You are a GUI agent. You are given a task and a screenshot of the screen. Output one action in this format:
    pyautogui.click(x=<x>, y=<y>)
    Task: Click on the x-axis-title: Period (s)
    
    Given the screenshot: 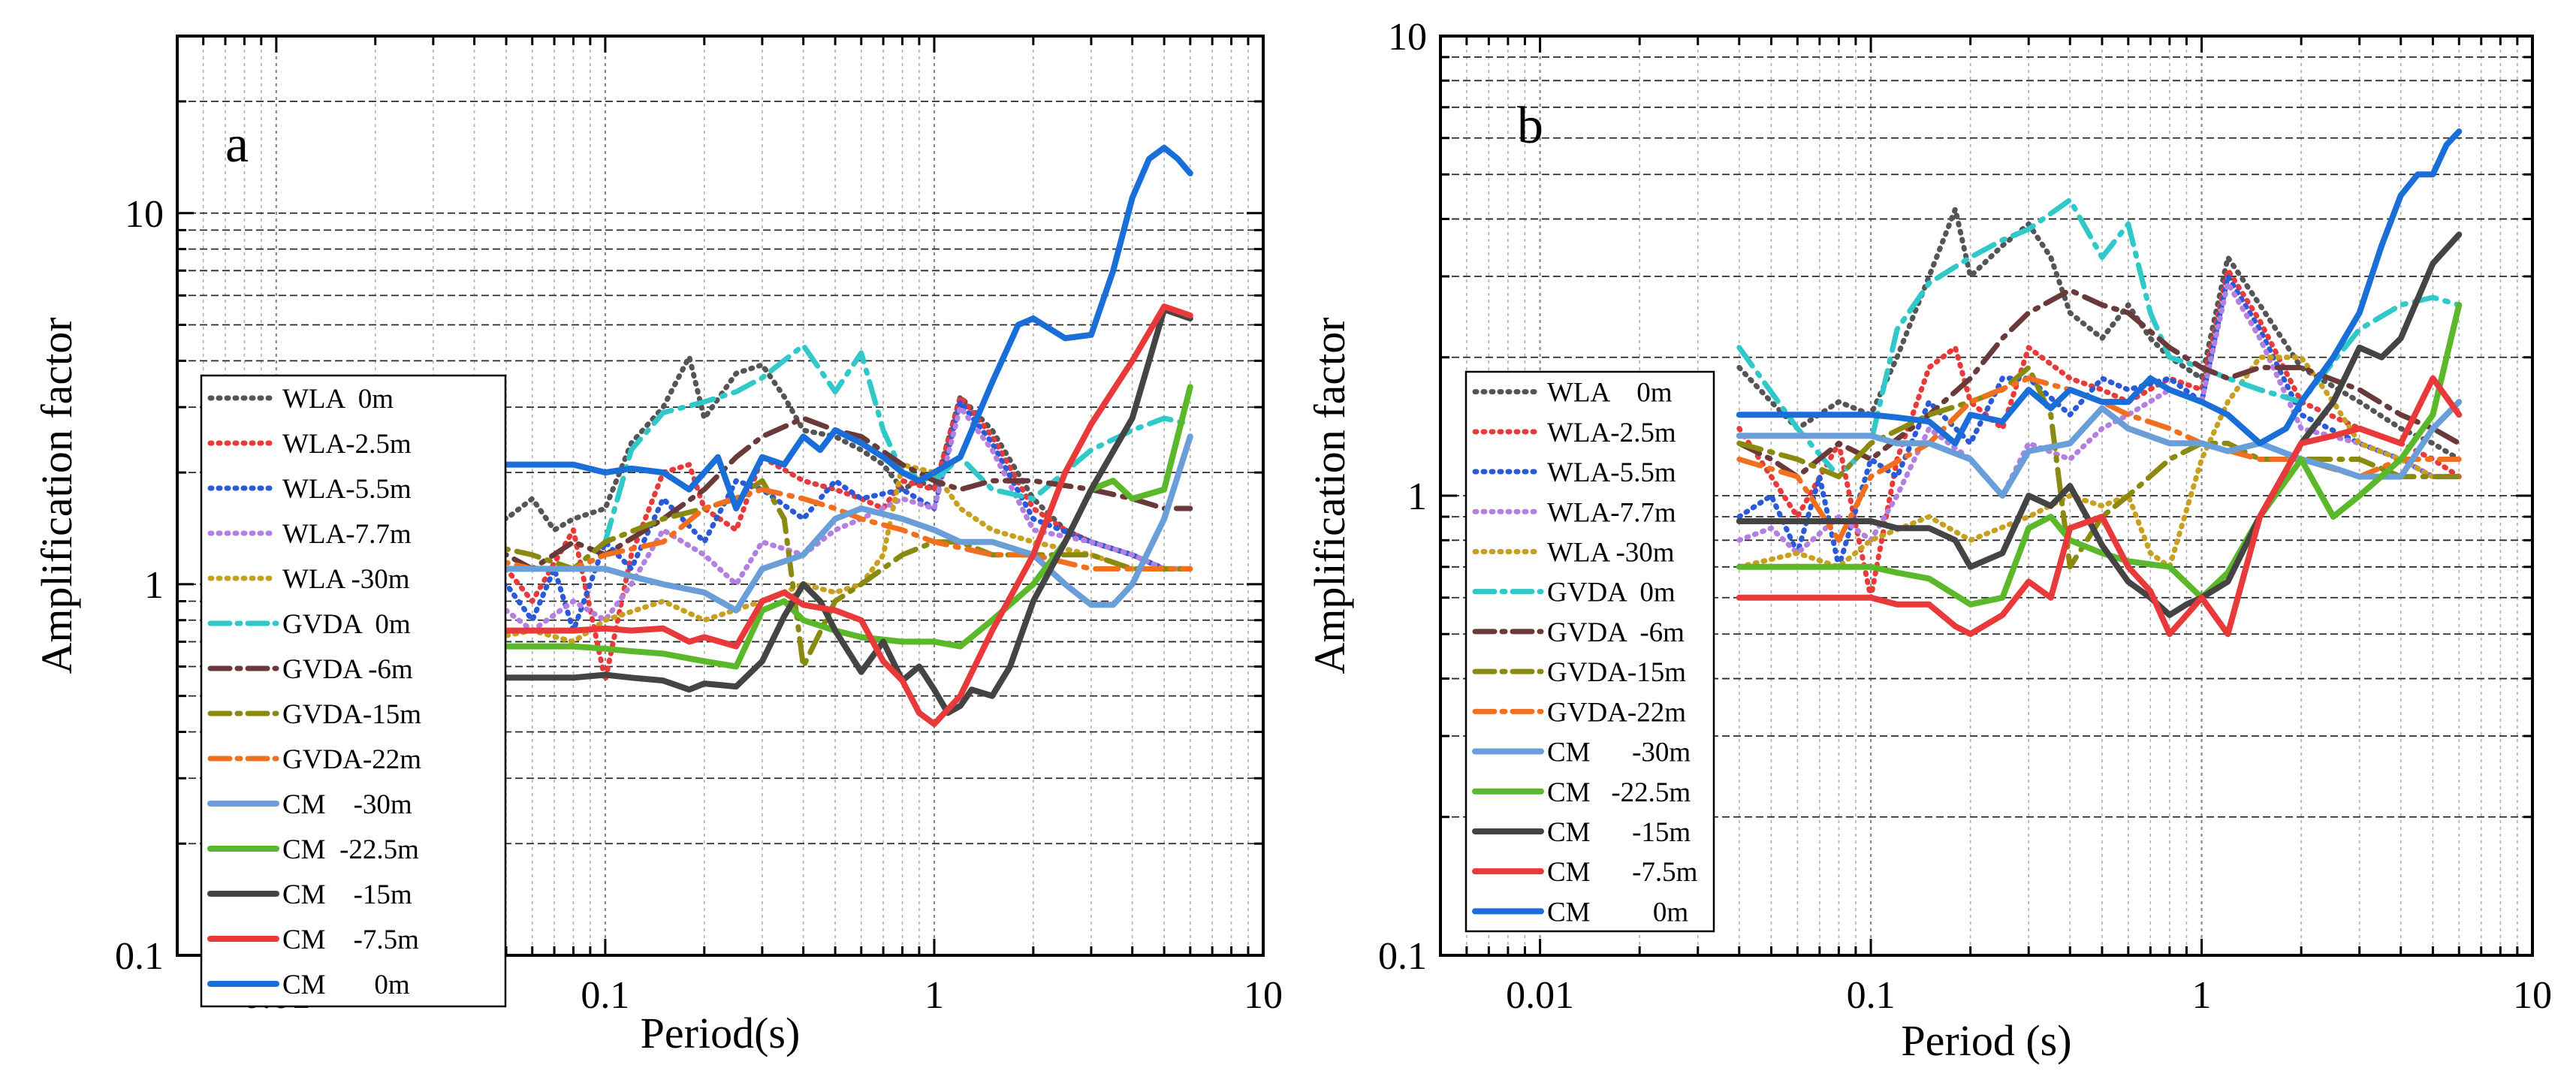 What is the action you would take?
    pyautogui.click(x=1986, y=1040)
    